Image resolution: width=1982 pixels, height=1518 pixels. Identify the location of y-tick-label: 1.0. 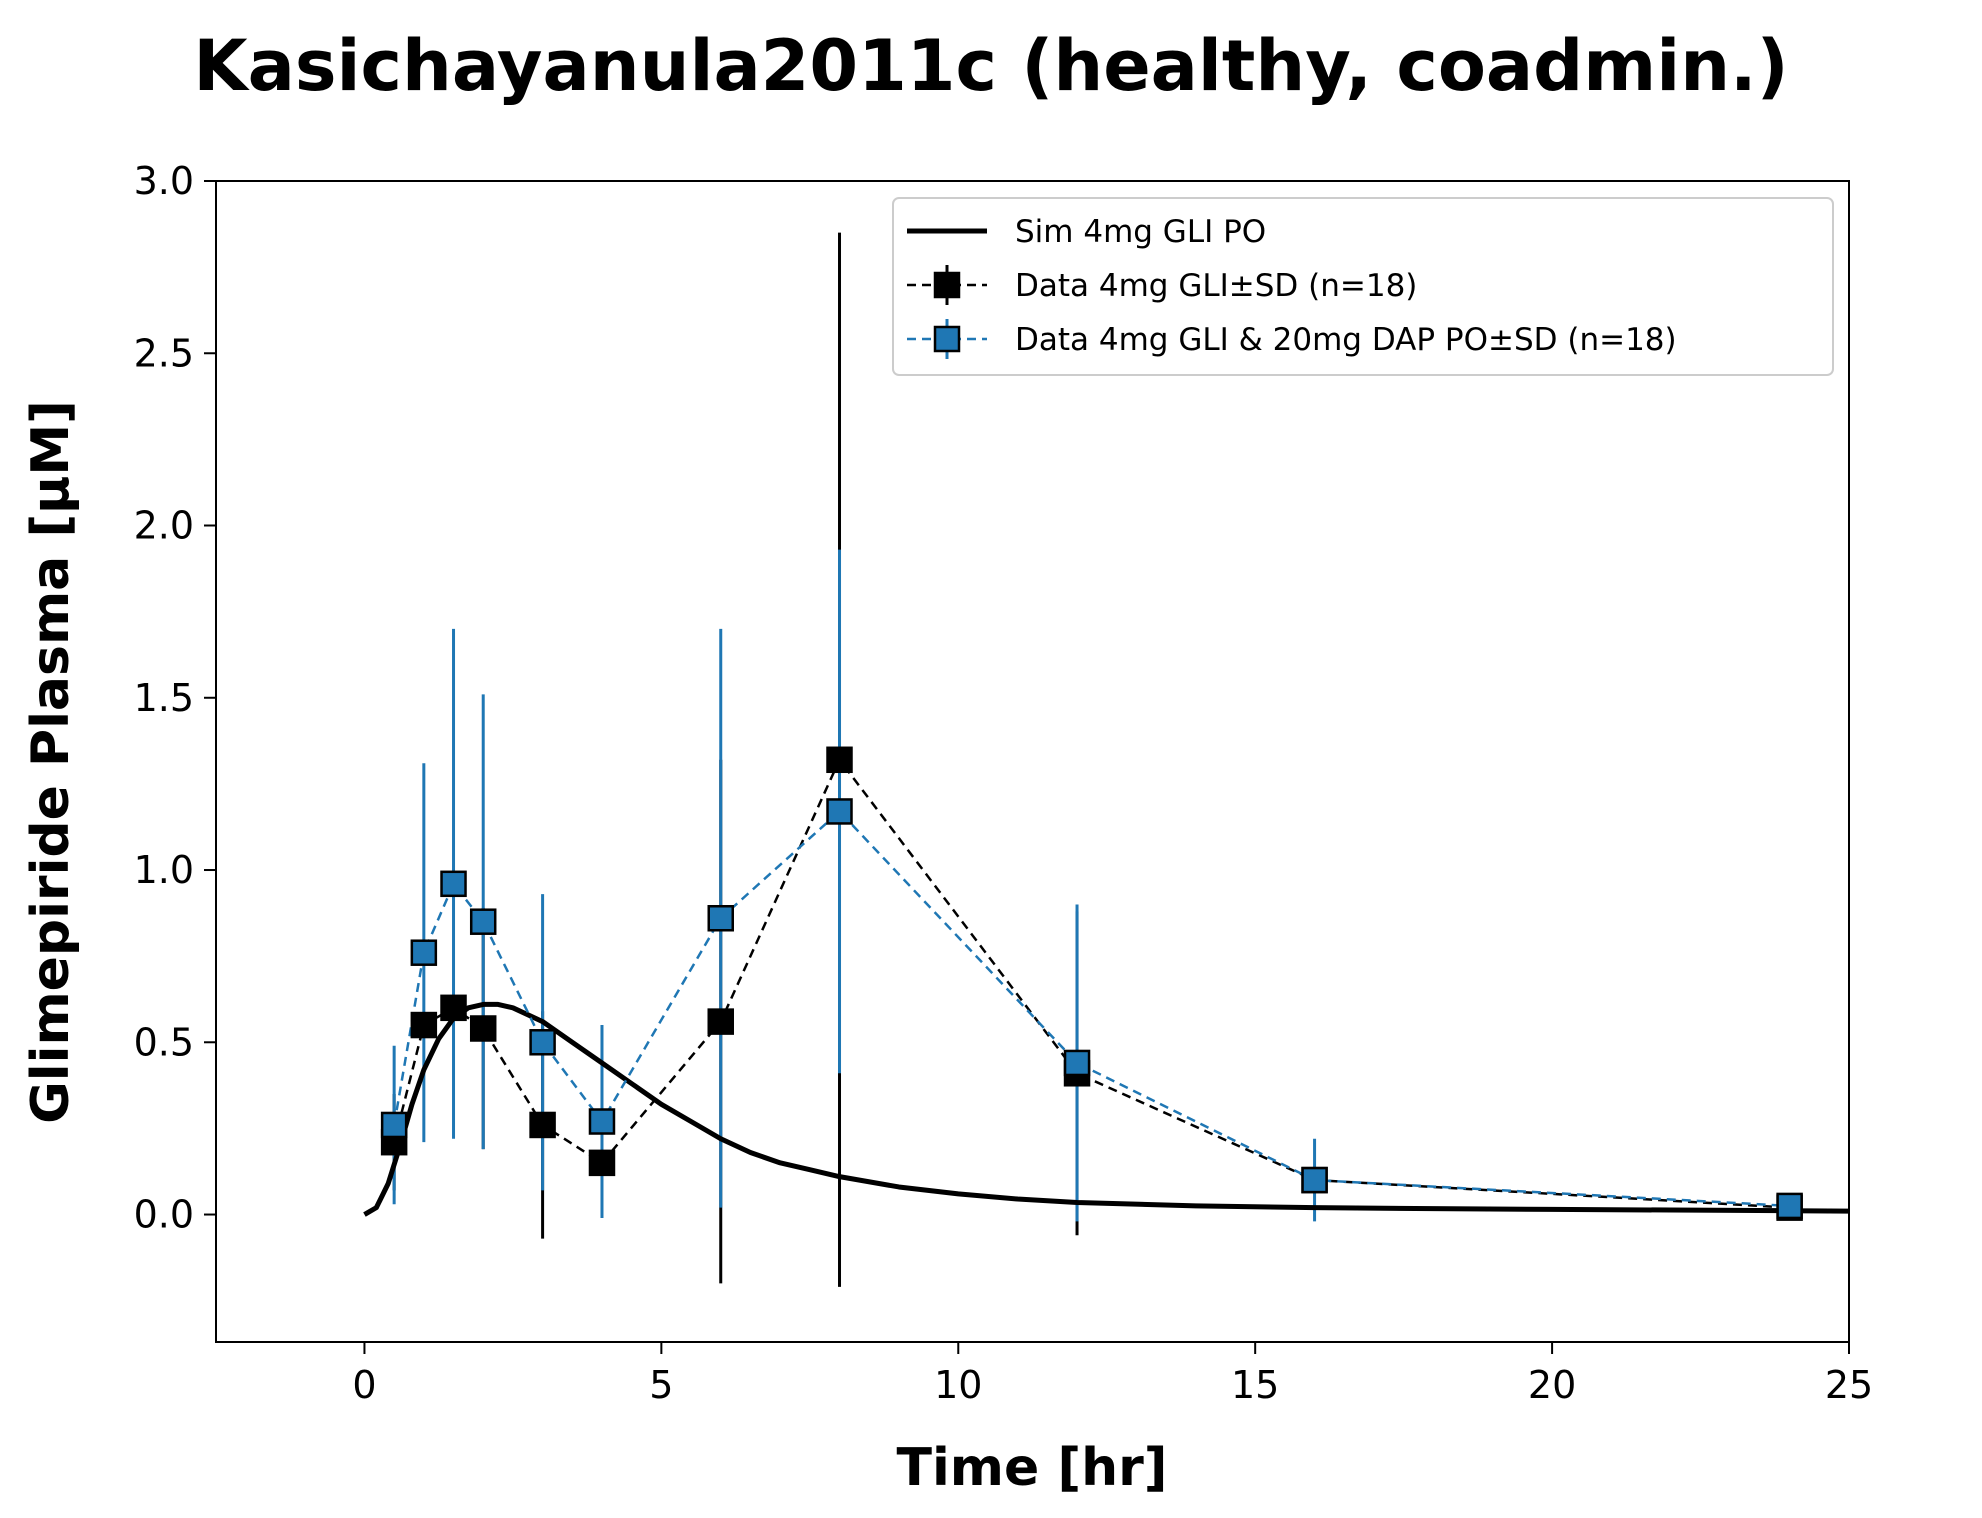
(164, 870).